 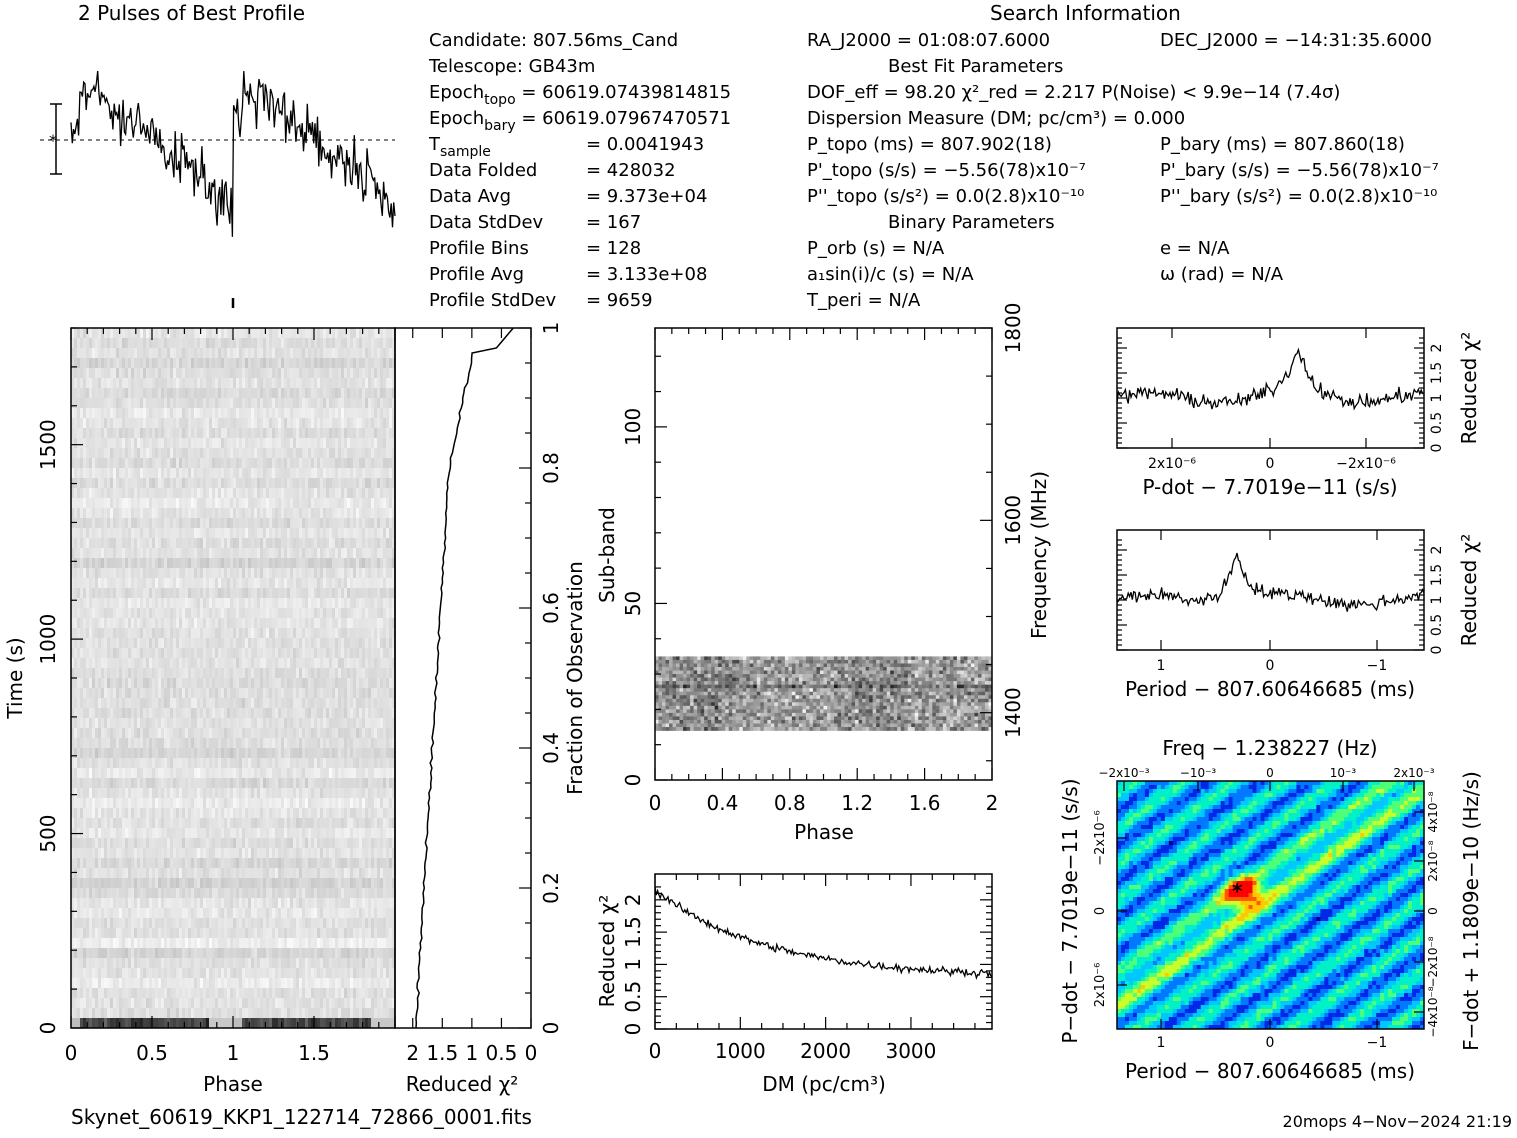 What do you see at coordinates (646, 196) in the screenshot?
I see `info-data-avg-value: = 9.373e+04` at bounding box center [646, 196].